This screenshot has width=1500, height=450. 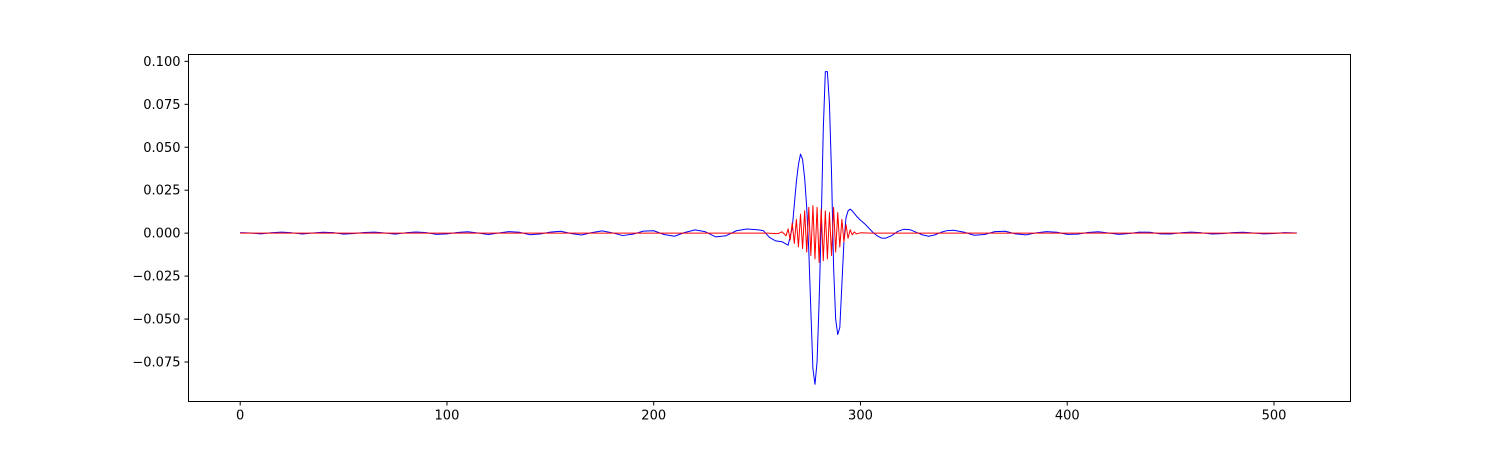 I want to click on x-tick-label: 400, so click(x=1067, y=416).